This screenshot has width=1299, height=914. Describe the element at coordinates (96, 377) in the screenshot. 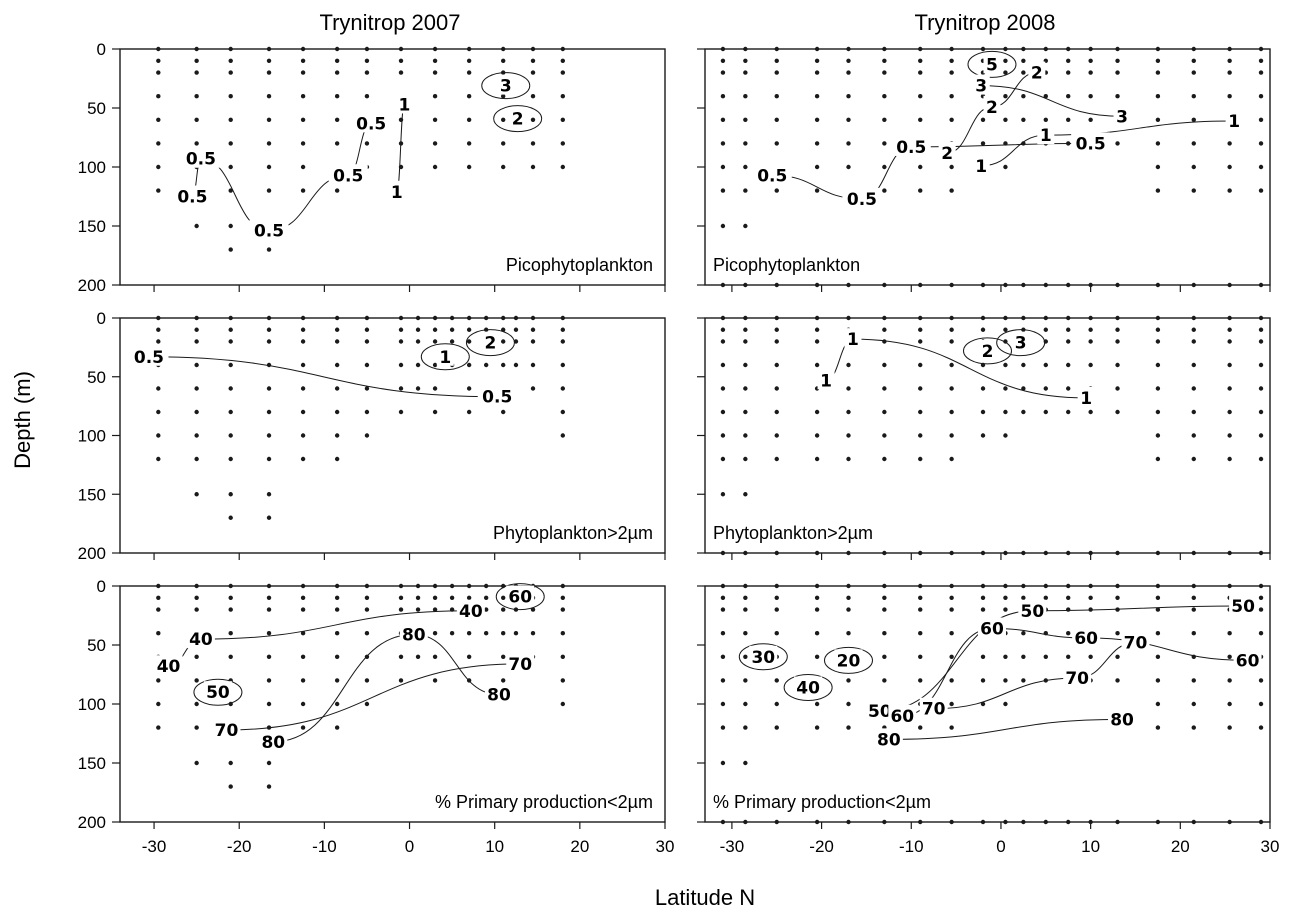

I see `y-tick-label: 50` at that location.